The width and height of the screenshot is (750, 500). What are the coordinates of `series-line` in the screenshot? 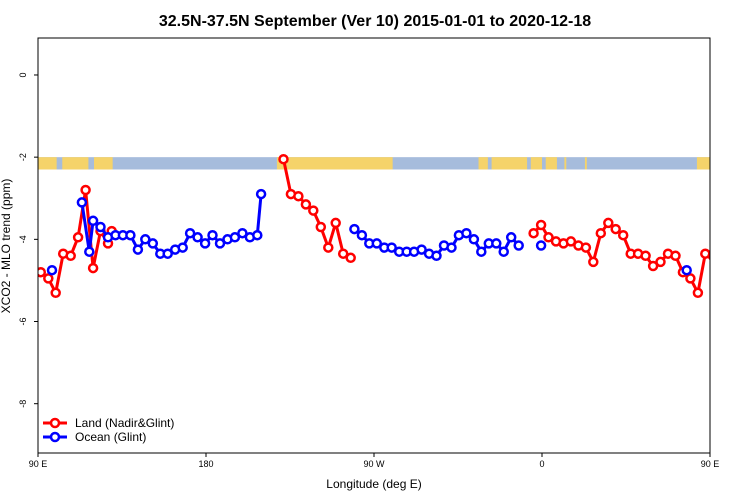 It's located at (730, 226).